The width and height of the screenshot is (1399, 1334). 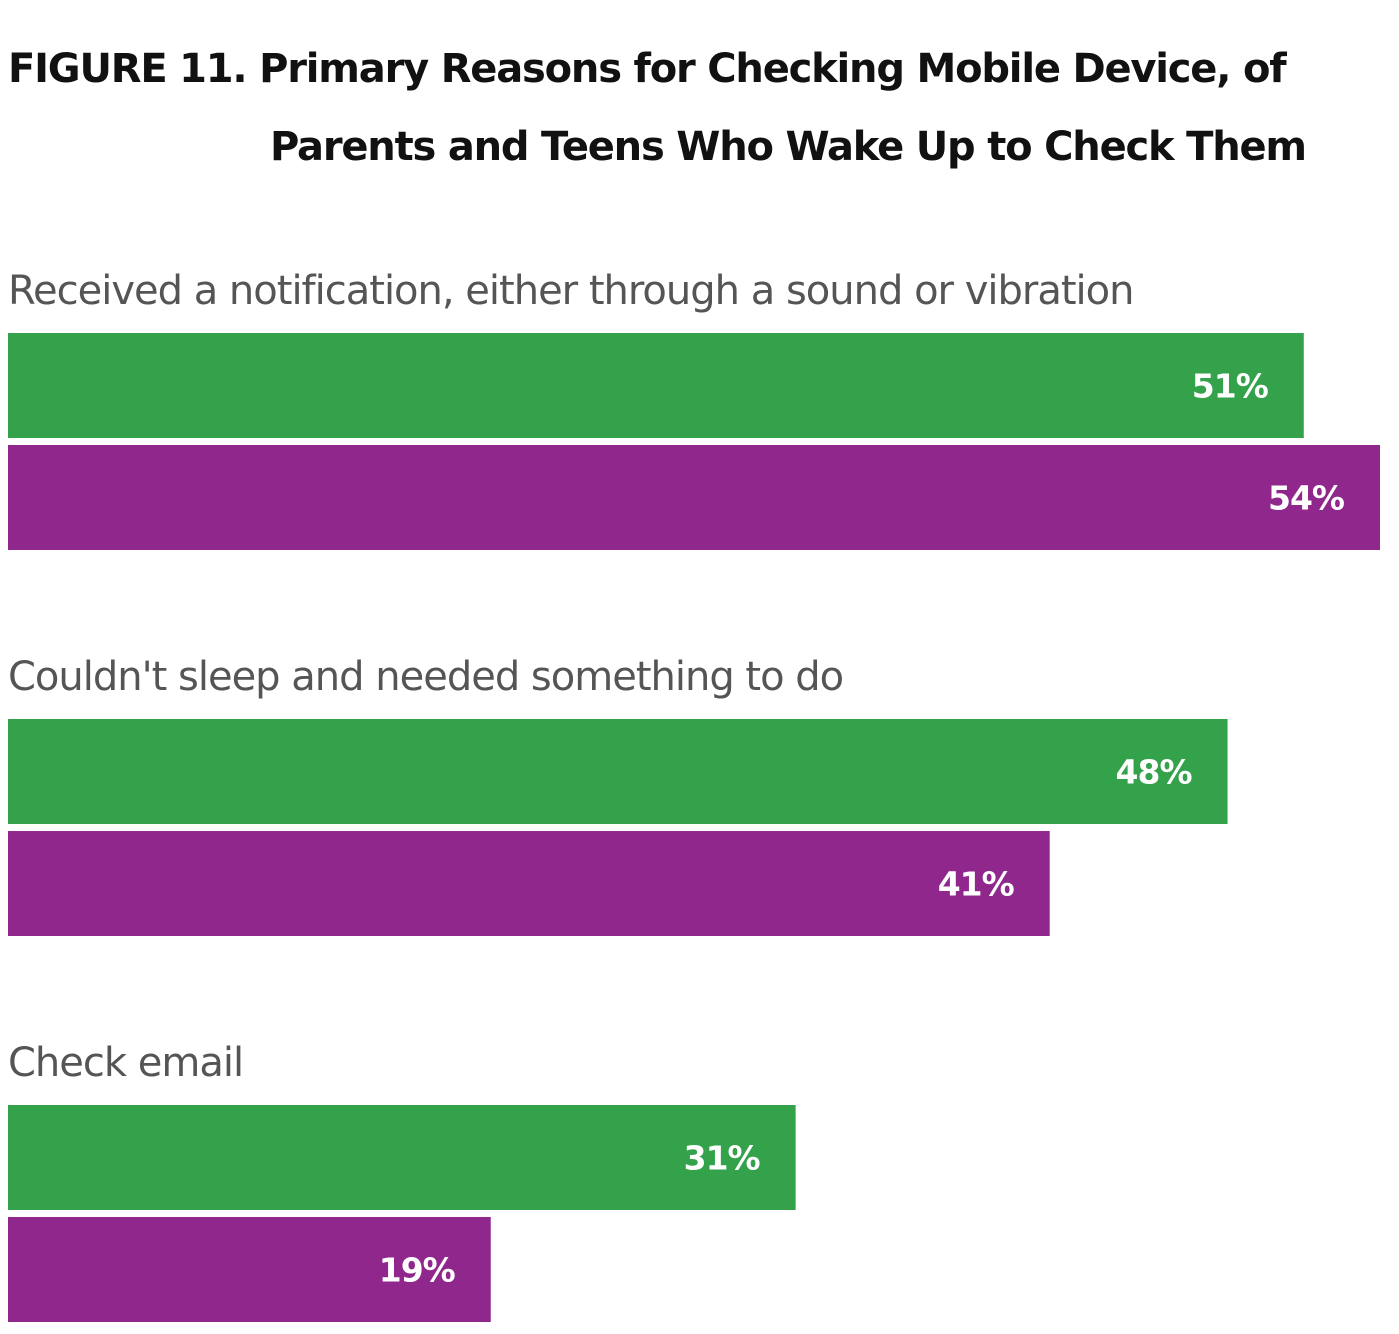 What do you see at coordinates (722, 1158) in the screenshot?
I see `value-label: 31%` at bounding box center [722, 1158].